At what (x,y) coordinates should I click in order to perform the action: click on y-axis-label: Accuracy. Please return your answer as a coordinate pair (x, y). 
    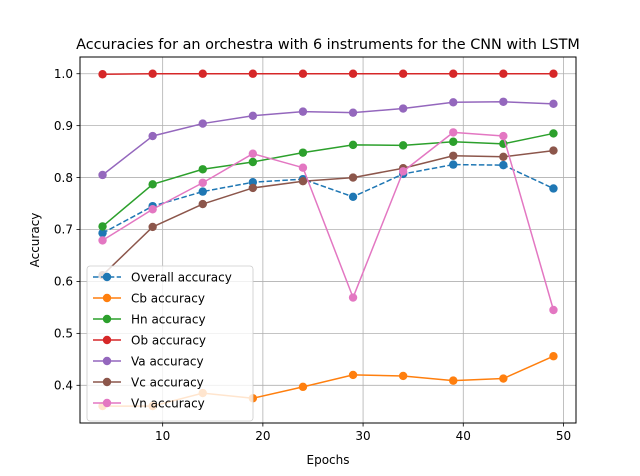
    Looking at the image, I should click on (35, 240).